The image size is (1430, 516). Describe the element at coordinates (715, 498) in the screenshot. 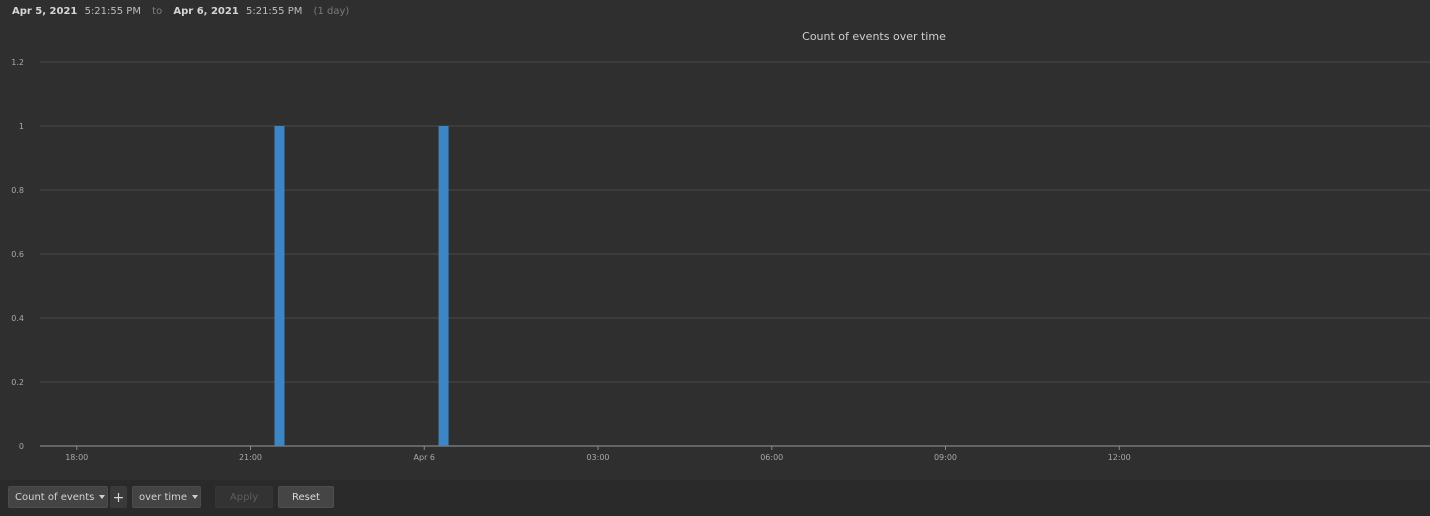

I see `query-toolbar: Count of events + over time Apply Reset` at that location.